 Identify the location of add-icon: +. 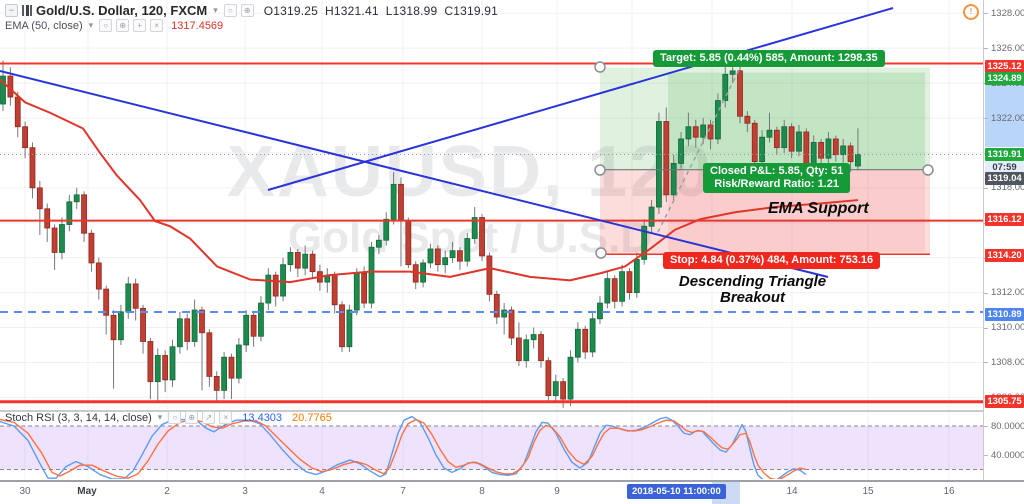
(140, 25).